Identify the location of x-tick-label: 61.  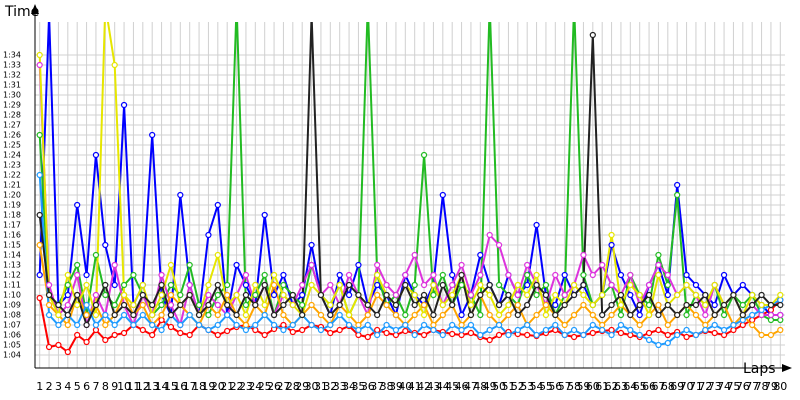
(602, 386).